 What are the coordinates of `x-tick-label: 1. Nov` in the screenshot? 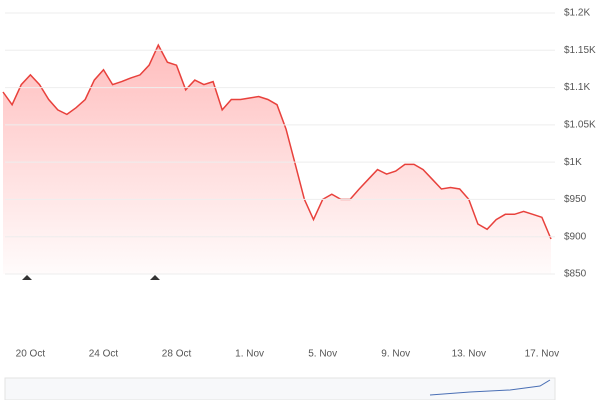 It's located at (249, 354).